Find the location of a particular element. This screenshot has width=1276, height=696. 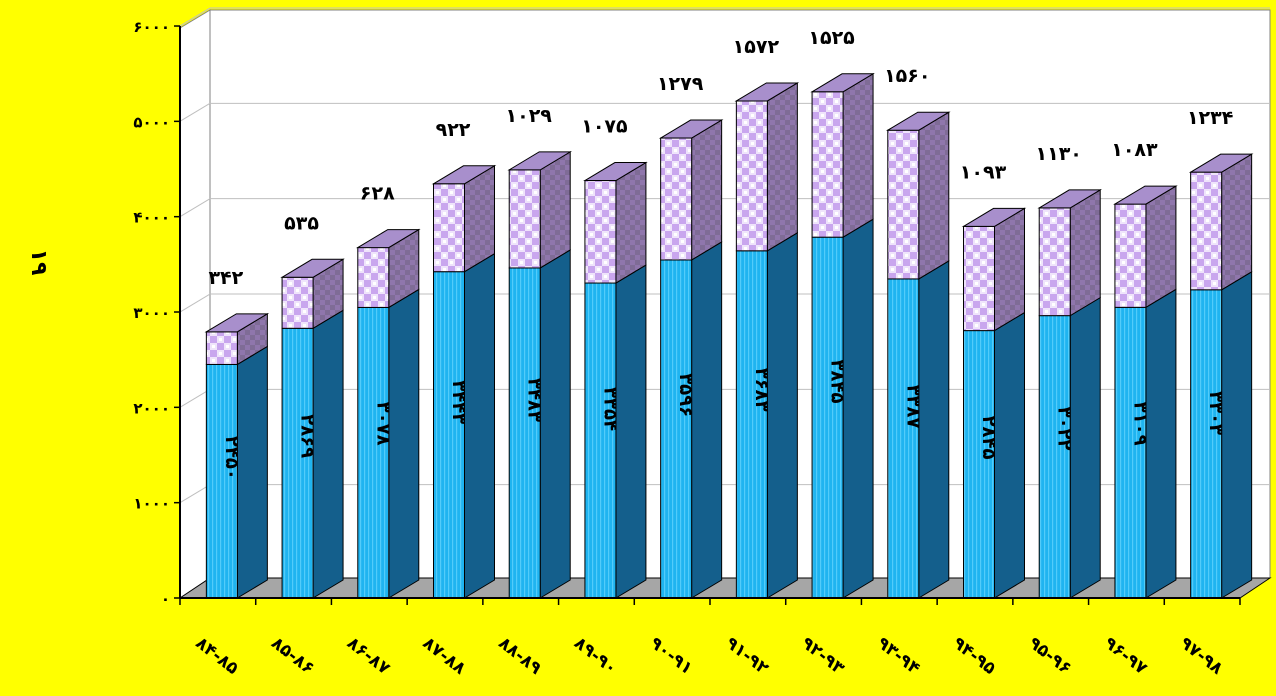

x-tick-label: ۸۸-۸۹ is located at coordinates (520, 656).